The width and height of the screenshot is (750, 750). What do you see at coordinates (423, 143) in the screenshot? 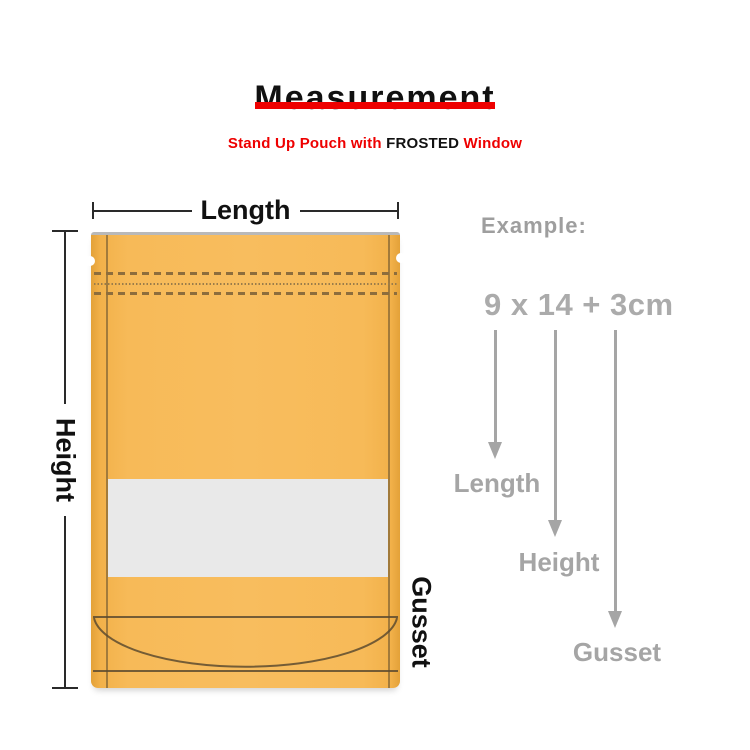
I see `subtitle-emphasis: FROSTED` at bounding box center [423, 143].